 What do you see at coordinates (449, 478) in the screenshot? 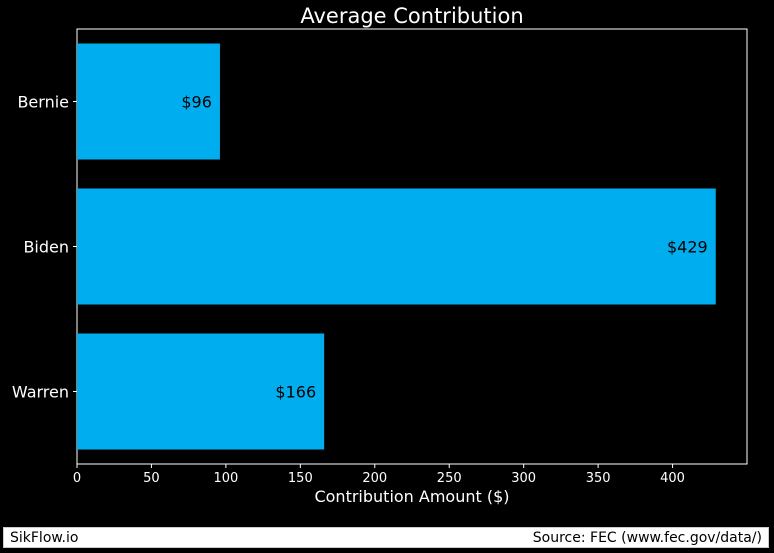
I see `x-tick-label: 250` at bounding box center [449, 478].